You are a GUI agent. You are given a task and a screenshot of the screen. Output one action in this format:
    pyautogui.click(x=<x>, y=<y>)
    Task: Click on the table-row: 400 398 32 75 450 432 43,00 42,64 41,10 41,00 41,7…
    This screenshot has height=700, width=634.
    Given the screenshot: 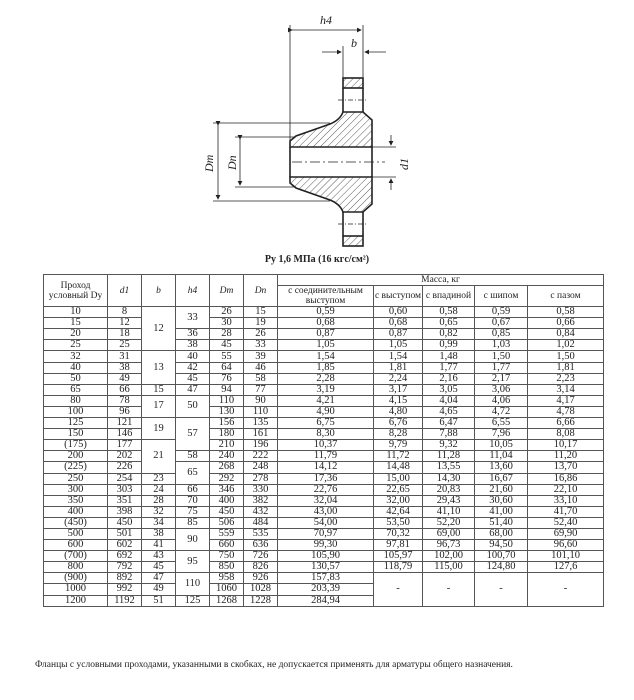 What is the action you would take?
    pyautogui.click(x=324, y=511)
    